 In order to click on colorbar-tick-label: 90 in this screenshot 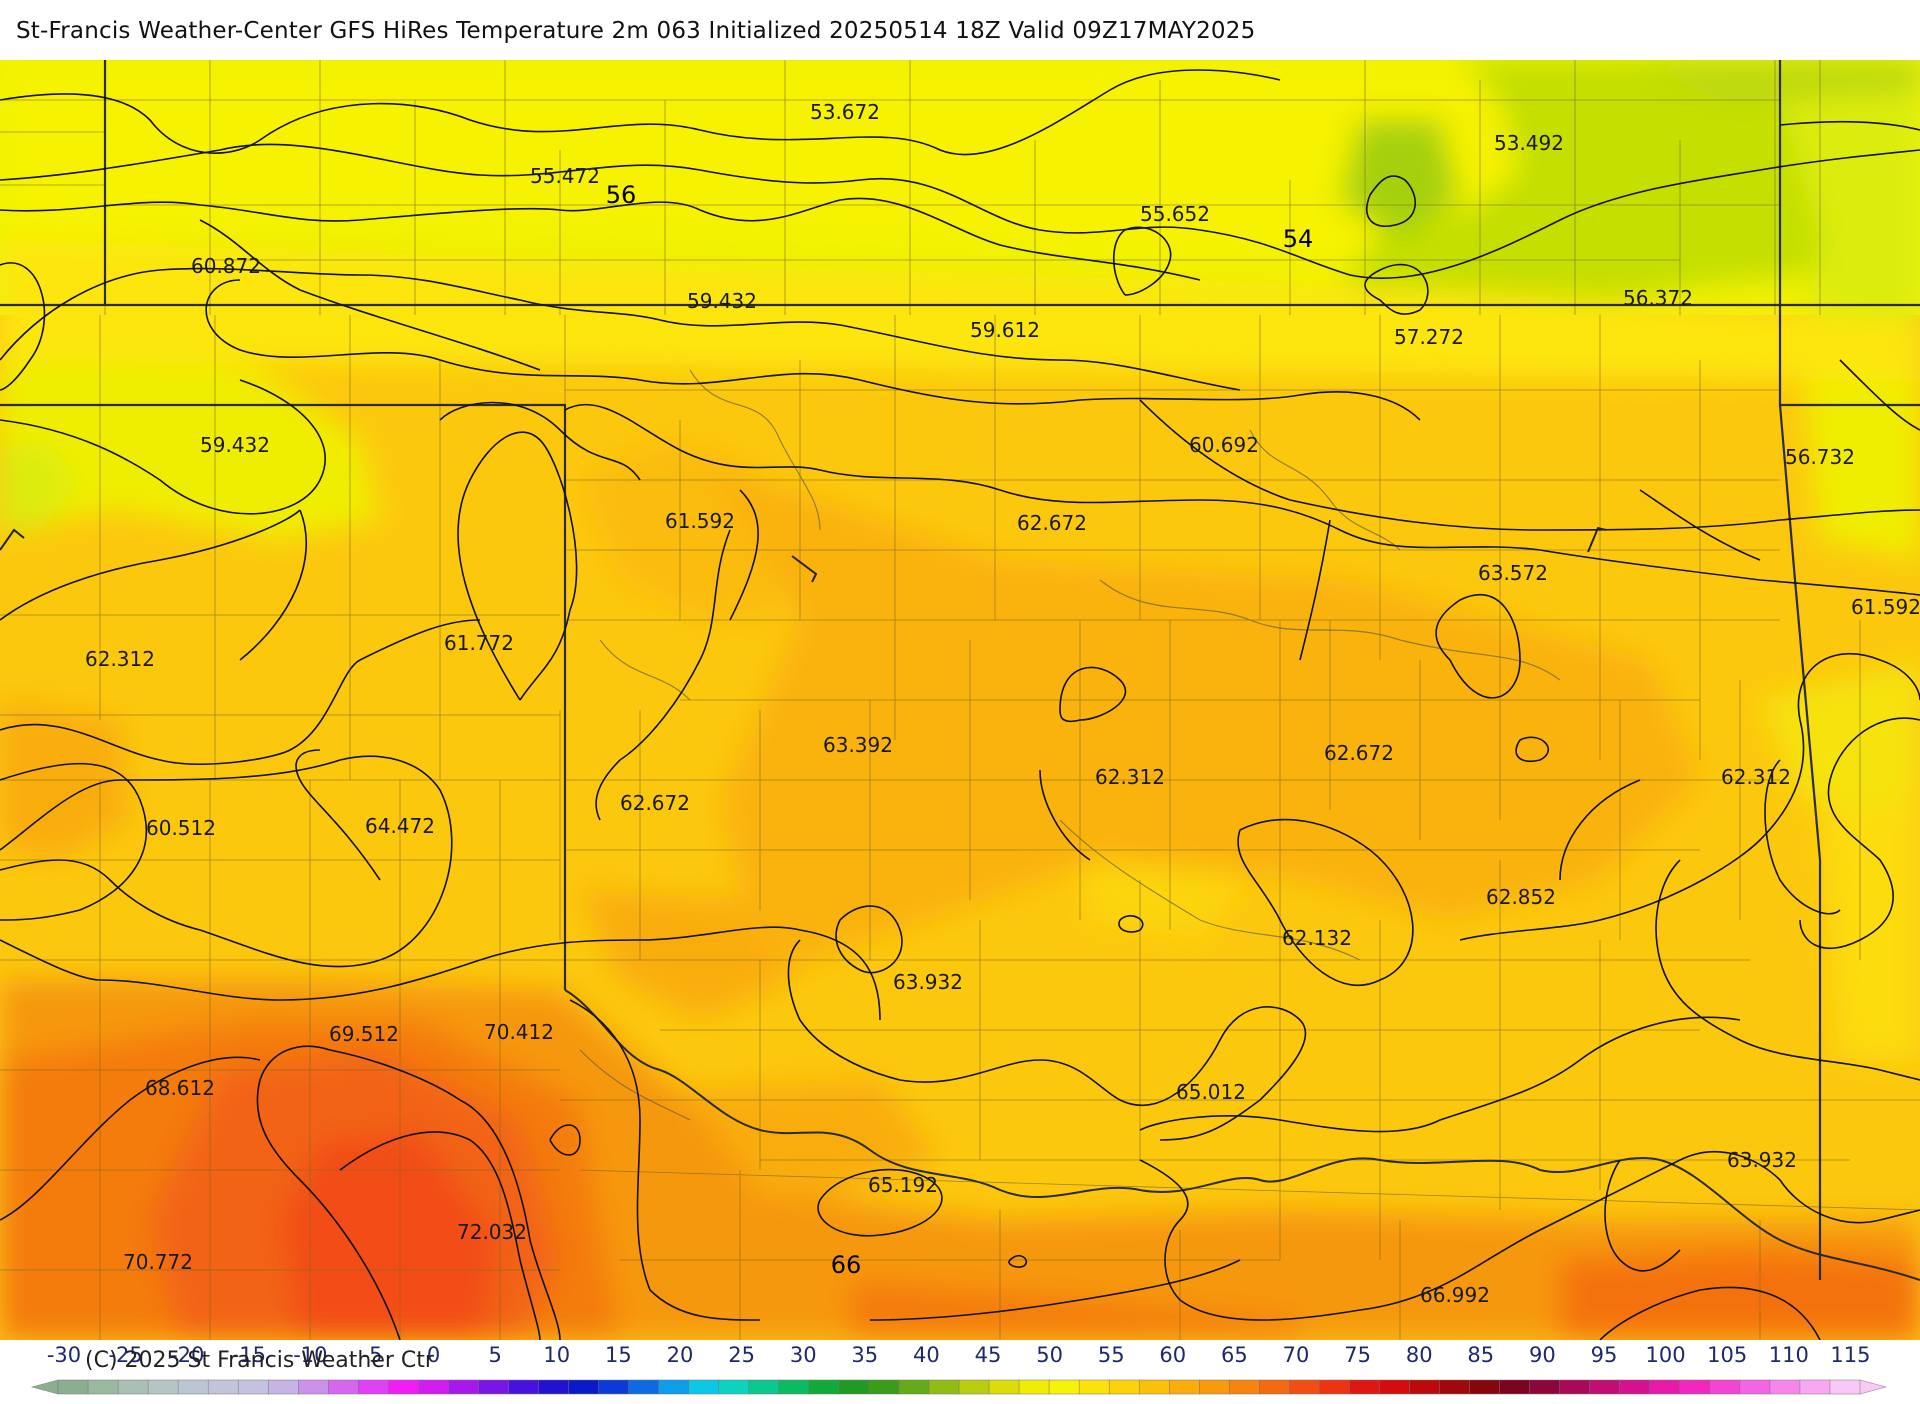, I will do `click(1542, 1355)`.